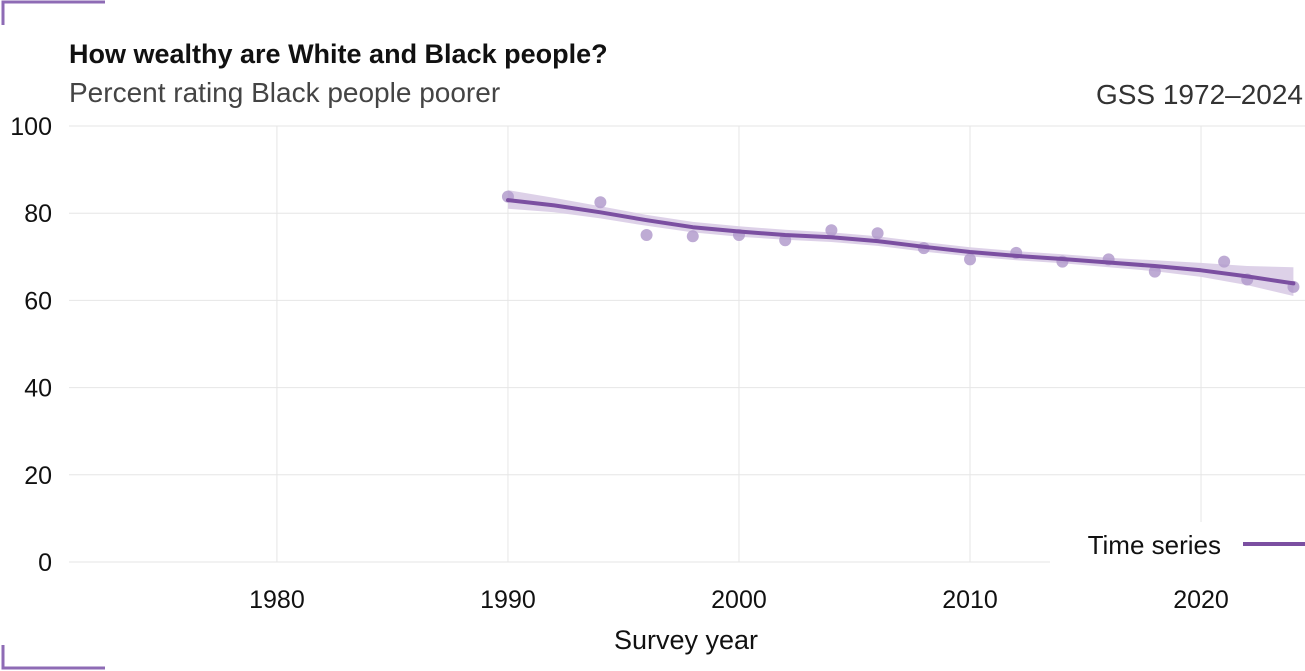 The width and height of the screenshot is (1305, 671). What do you see at coordinates (1199, 94) in the screenshot?
I see `chart-source: GSS 1972–2024` at bounding box center [1199, 94].